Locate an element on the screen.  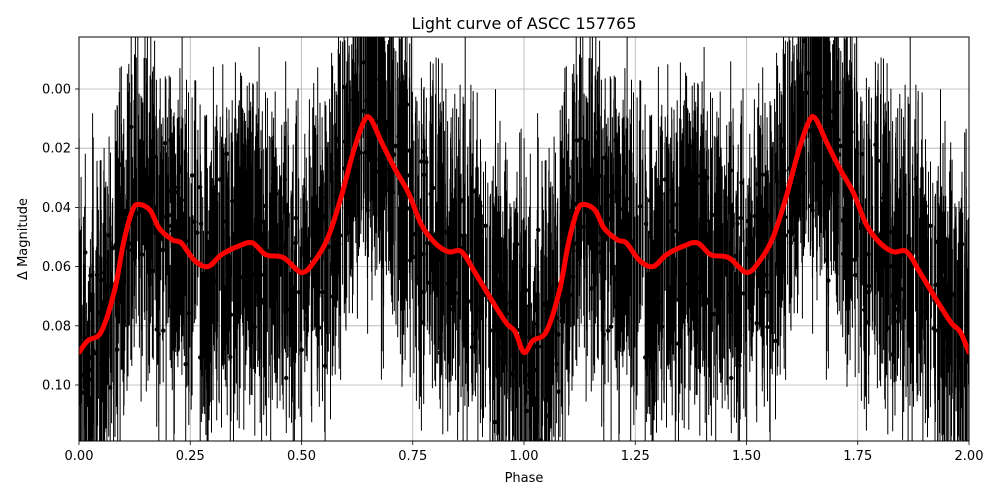
y-tick-label: 0.10 is located at coordinates (56, 386).